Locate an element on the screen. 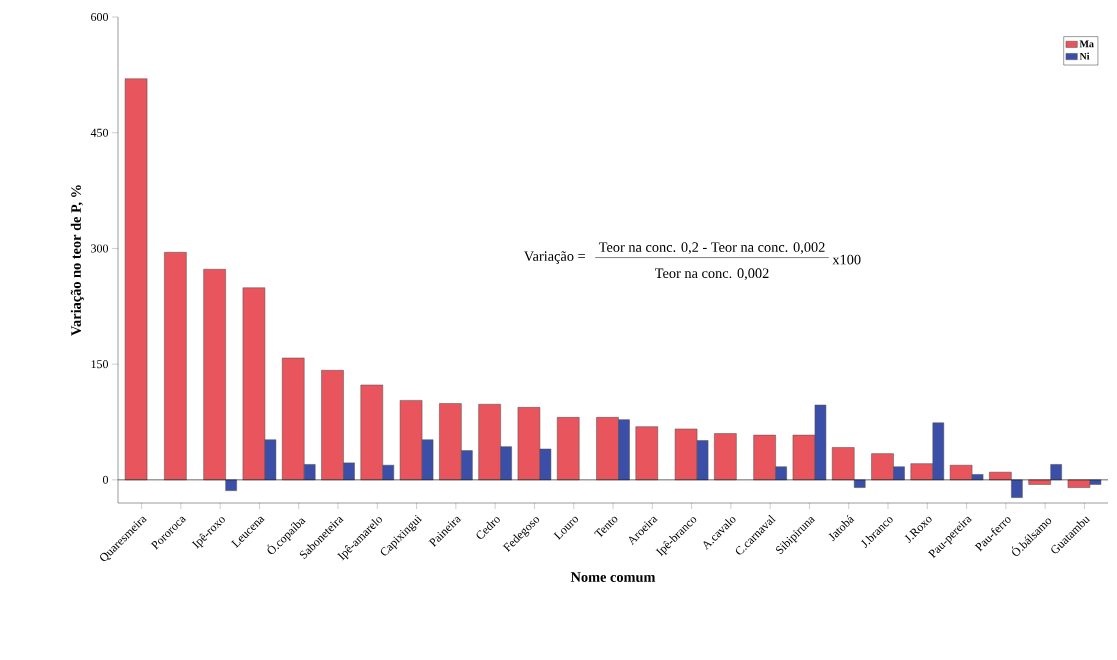 This screenshot has height=660, width=1117. annotation: x100 is located at coordinates (846, 259).